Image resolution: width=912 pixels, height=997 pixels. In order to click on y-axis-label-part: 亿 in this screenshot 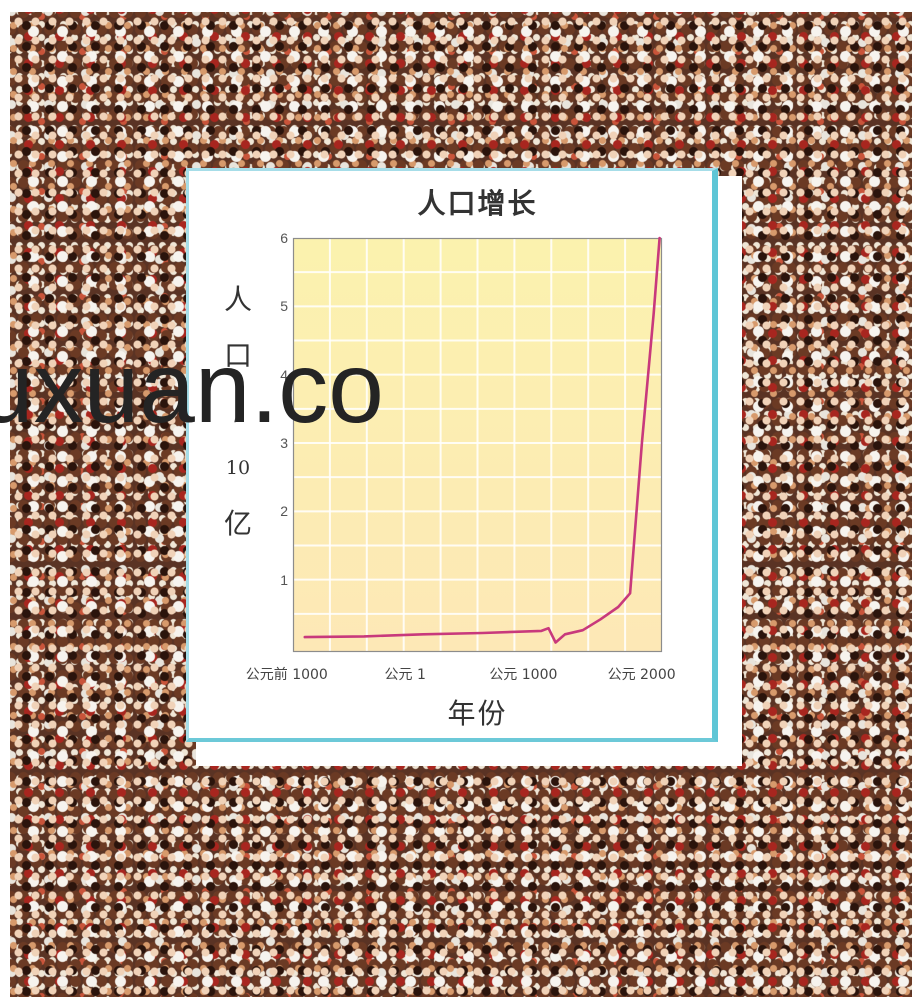, I will do `click(237, 523)`.